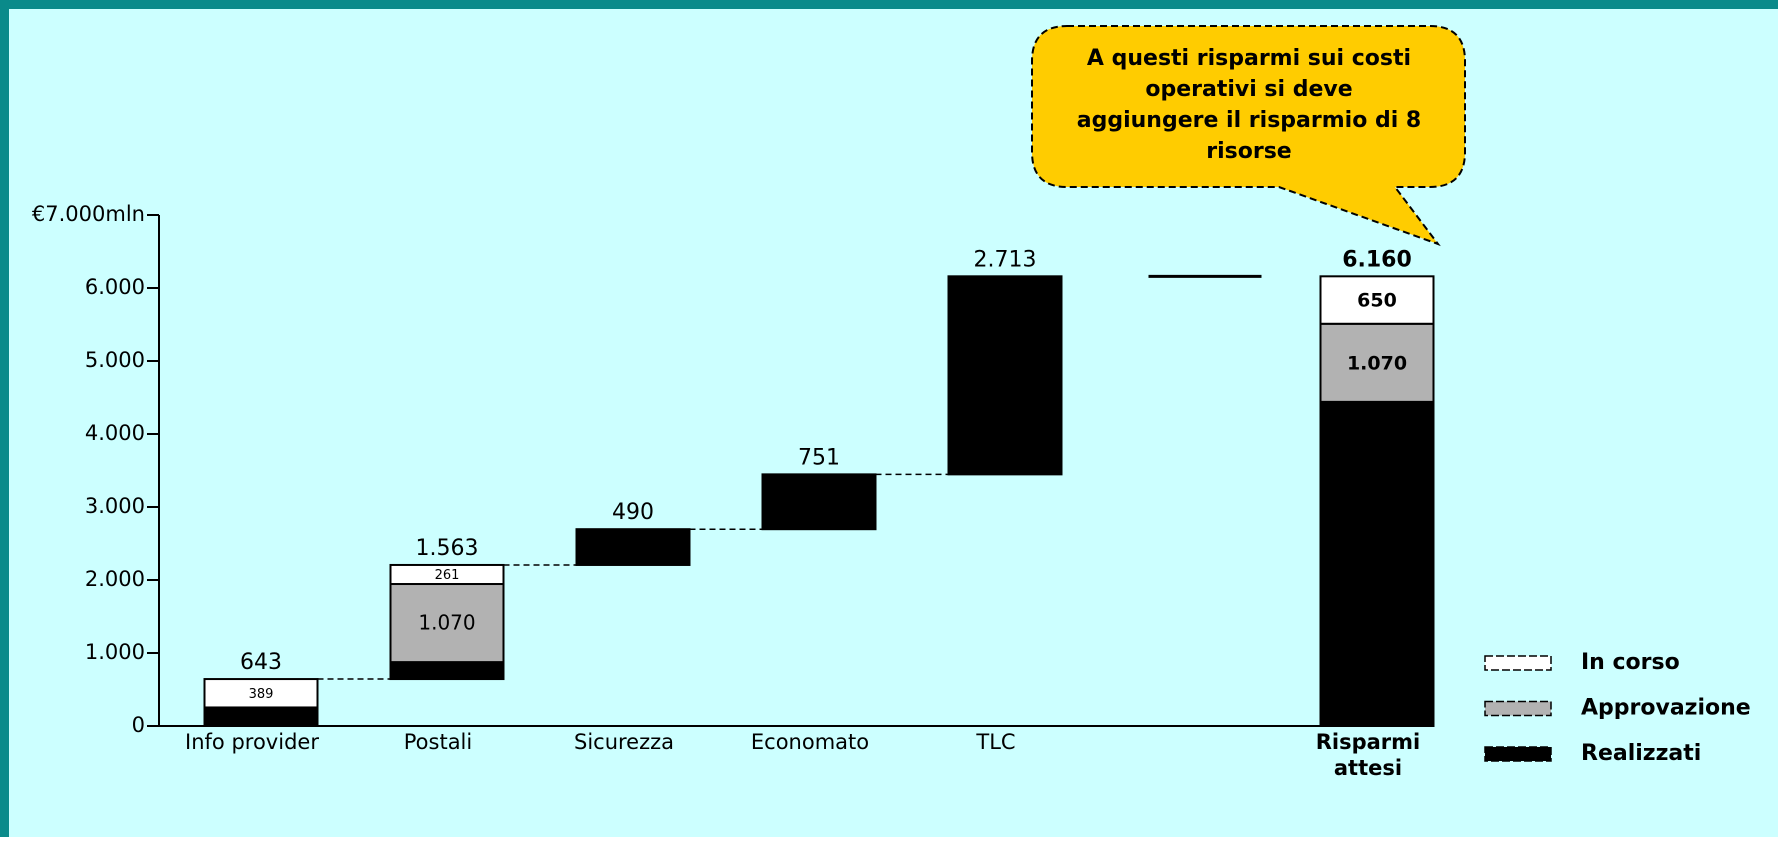 Image resolution: width=1778 pixels, height=846 pixels. What do you see at coordinates (996, 742) in the screenshot?
I see `x-tick-label: TLC` at bounding box center [996, 742].